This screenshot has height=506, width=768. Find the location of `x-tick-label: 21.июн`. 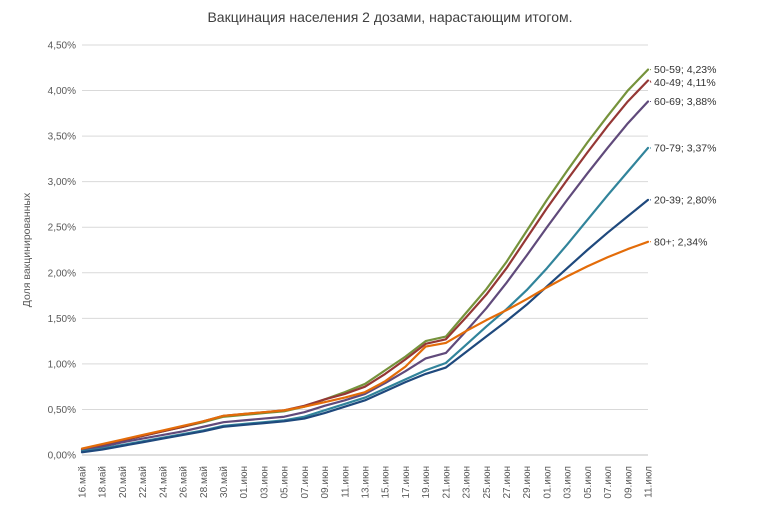

x-tick-label: 21.июн is located at coordinates (446, 482).